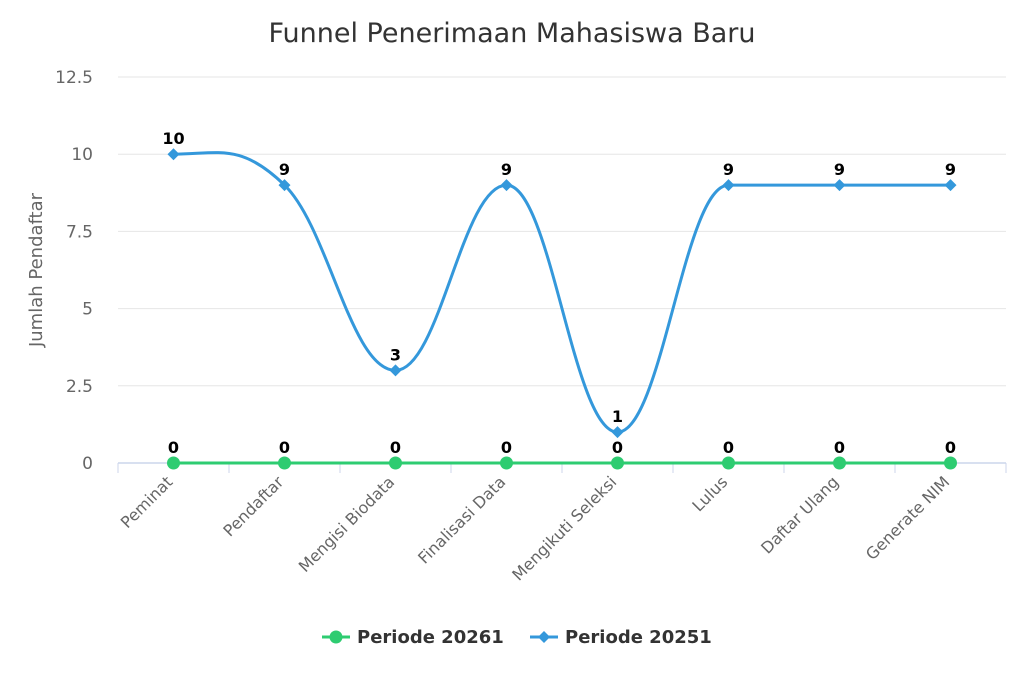 The height and width of the screenshot is (683, 1024). I want to click on data-label: 10, so click(173, 138).